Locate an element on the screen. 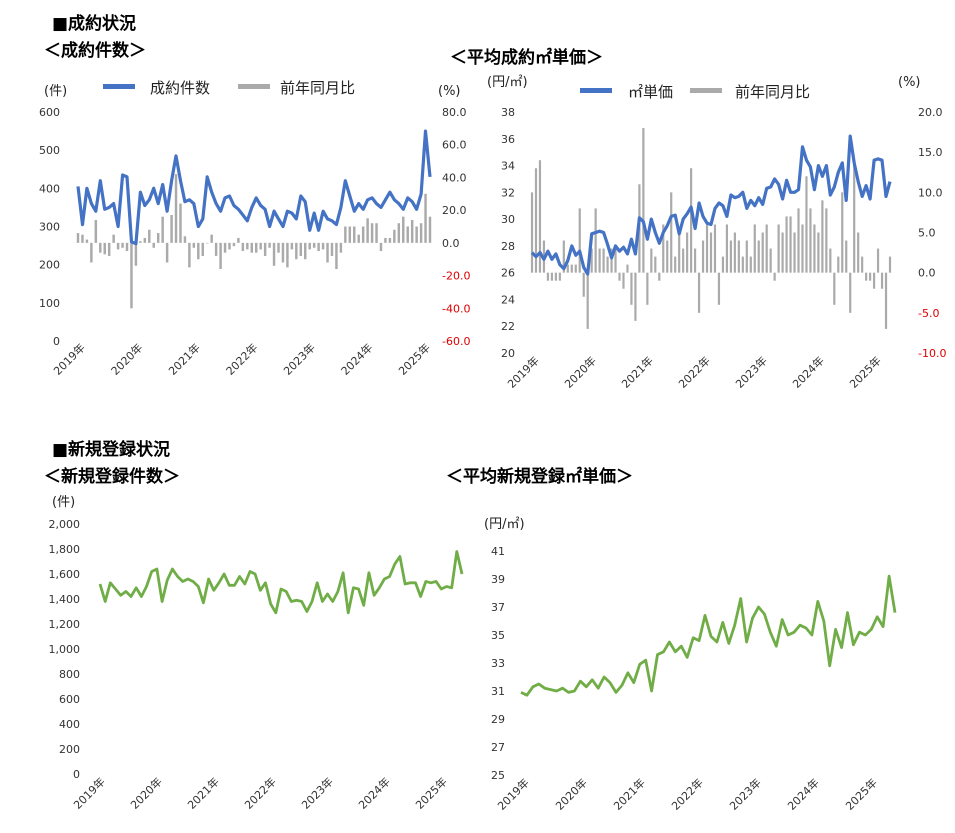 The width and height of the screenshot is (955, 833). contracts-left-tick-label: 100 is located at coordinates (49, 303).